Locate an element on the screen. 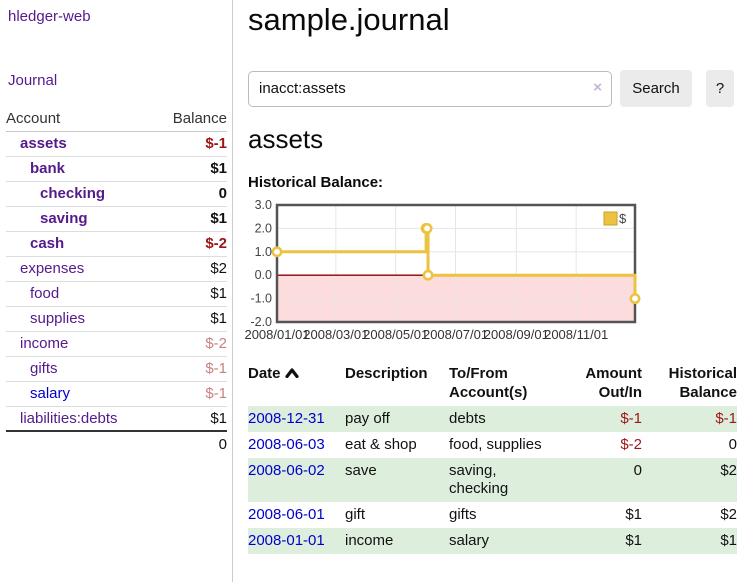 This screenshot has width=742, height=582. account-link-expenses: expenses is located at coordinates (52, 268).